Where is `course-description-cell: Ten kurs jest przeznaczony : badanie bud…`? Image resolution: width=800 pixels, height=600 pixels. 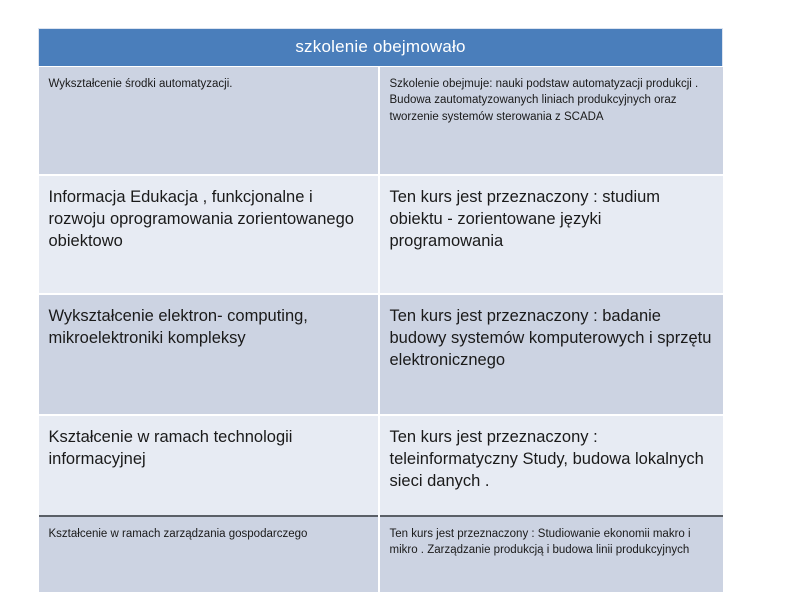
course-description-cell: Ten kurs jest przeznaczony : badanie bud… is located at coordinates (550, 354).